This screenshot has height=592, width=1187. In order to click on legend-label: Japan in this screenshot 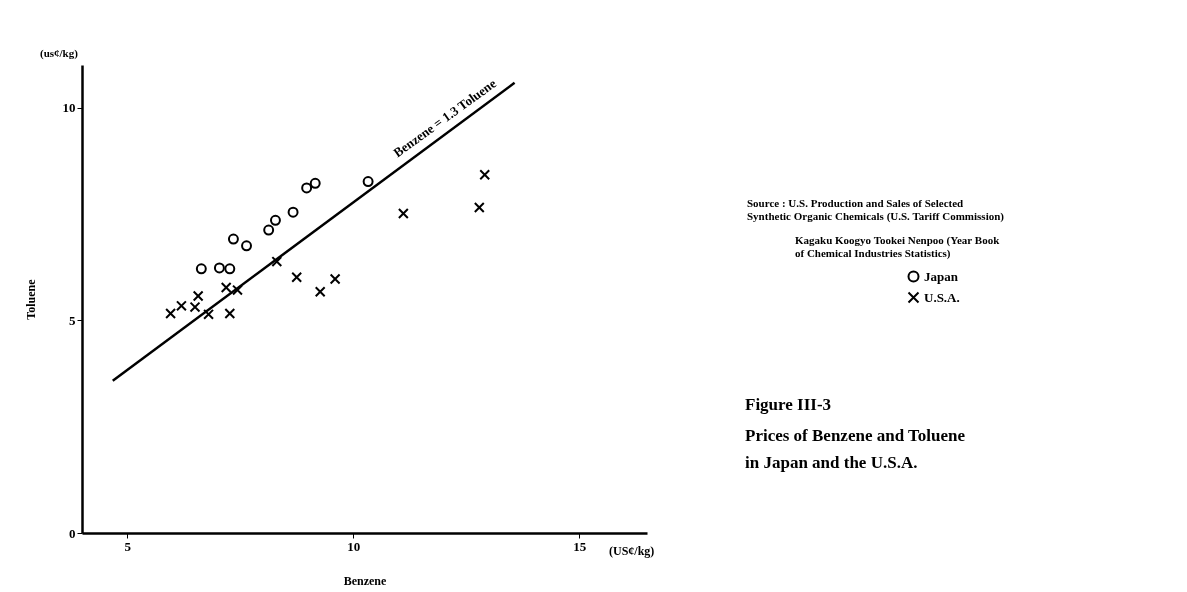, I will do `click(941, 276)`.